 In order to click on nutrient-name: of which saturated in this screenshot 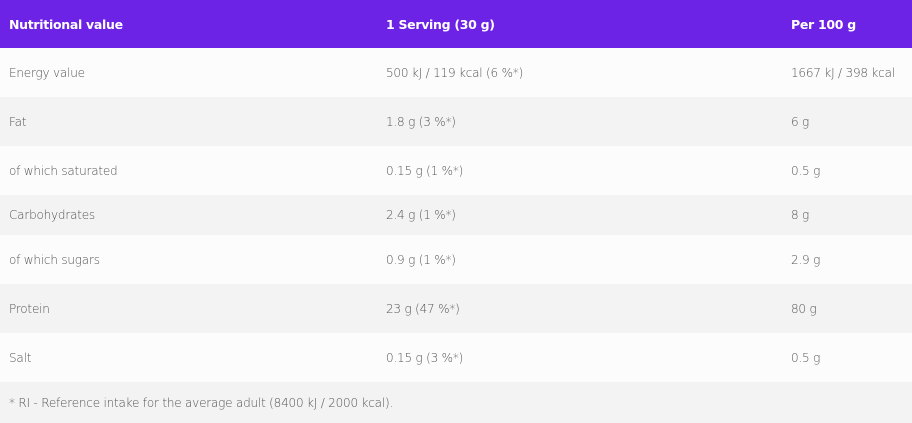, I will do `click(63, 170)`.